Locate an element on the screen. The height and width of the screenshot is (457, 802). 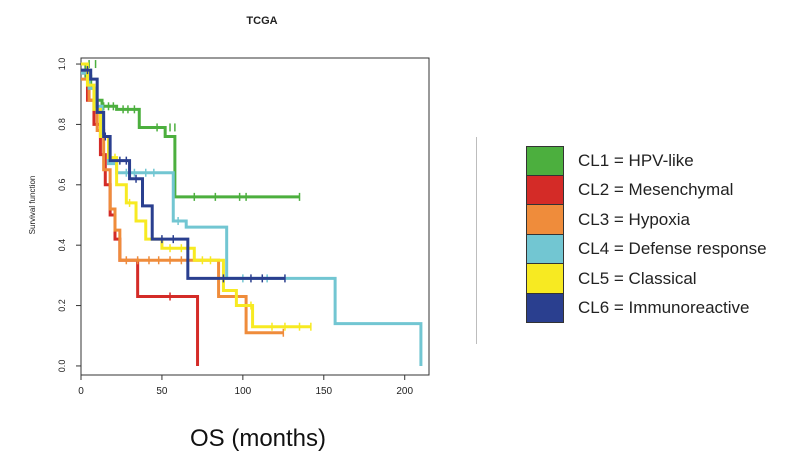
series-cl6 is located at coordinates (183, 174).